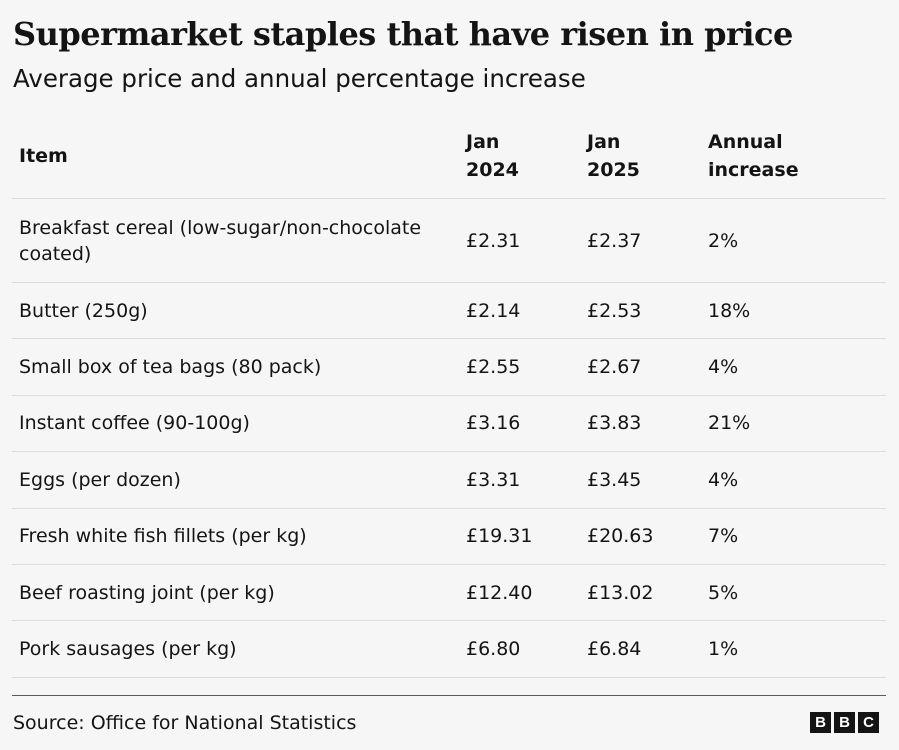  Describe the element at coordinates (449, 480) in the screenshot. I see `table-row: Eggs (per dozen) £3.31 £3.45 4%` at that location.